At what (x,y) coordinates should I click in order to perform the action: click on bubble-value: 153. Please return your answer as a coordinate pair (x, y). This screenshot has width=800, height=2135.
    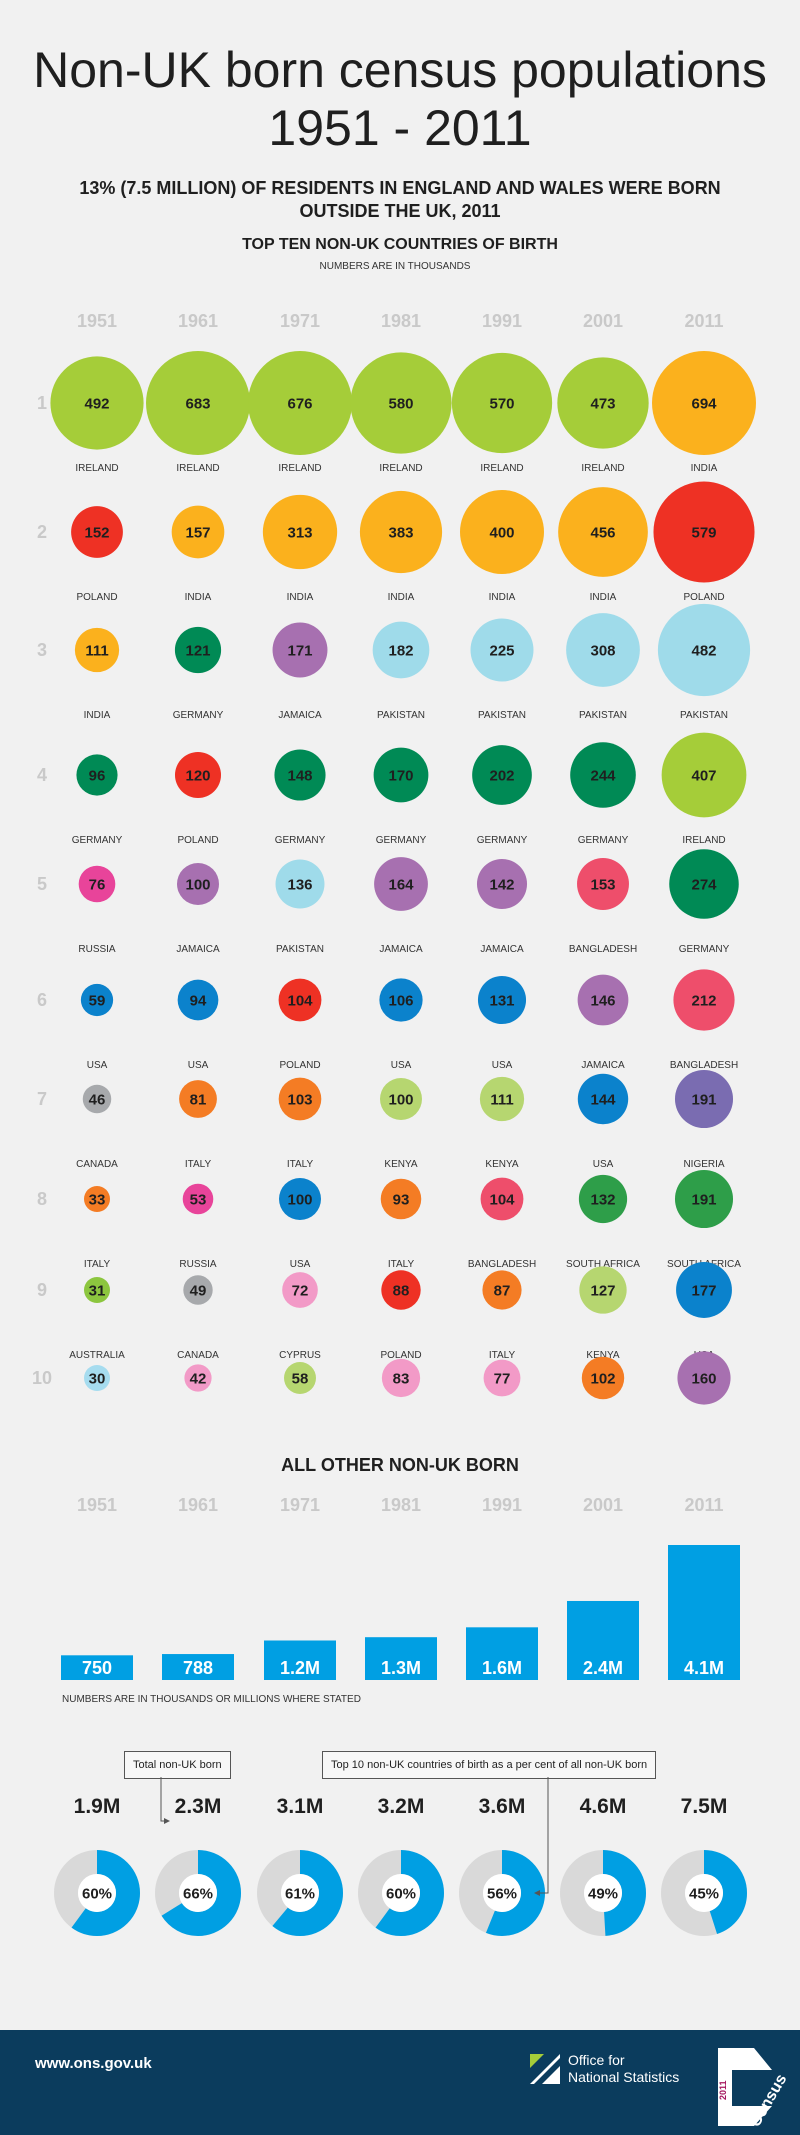
    Looking at the image, I should click on (602, 885).